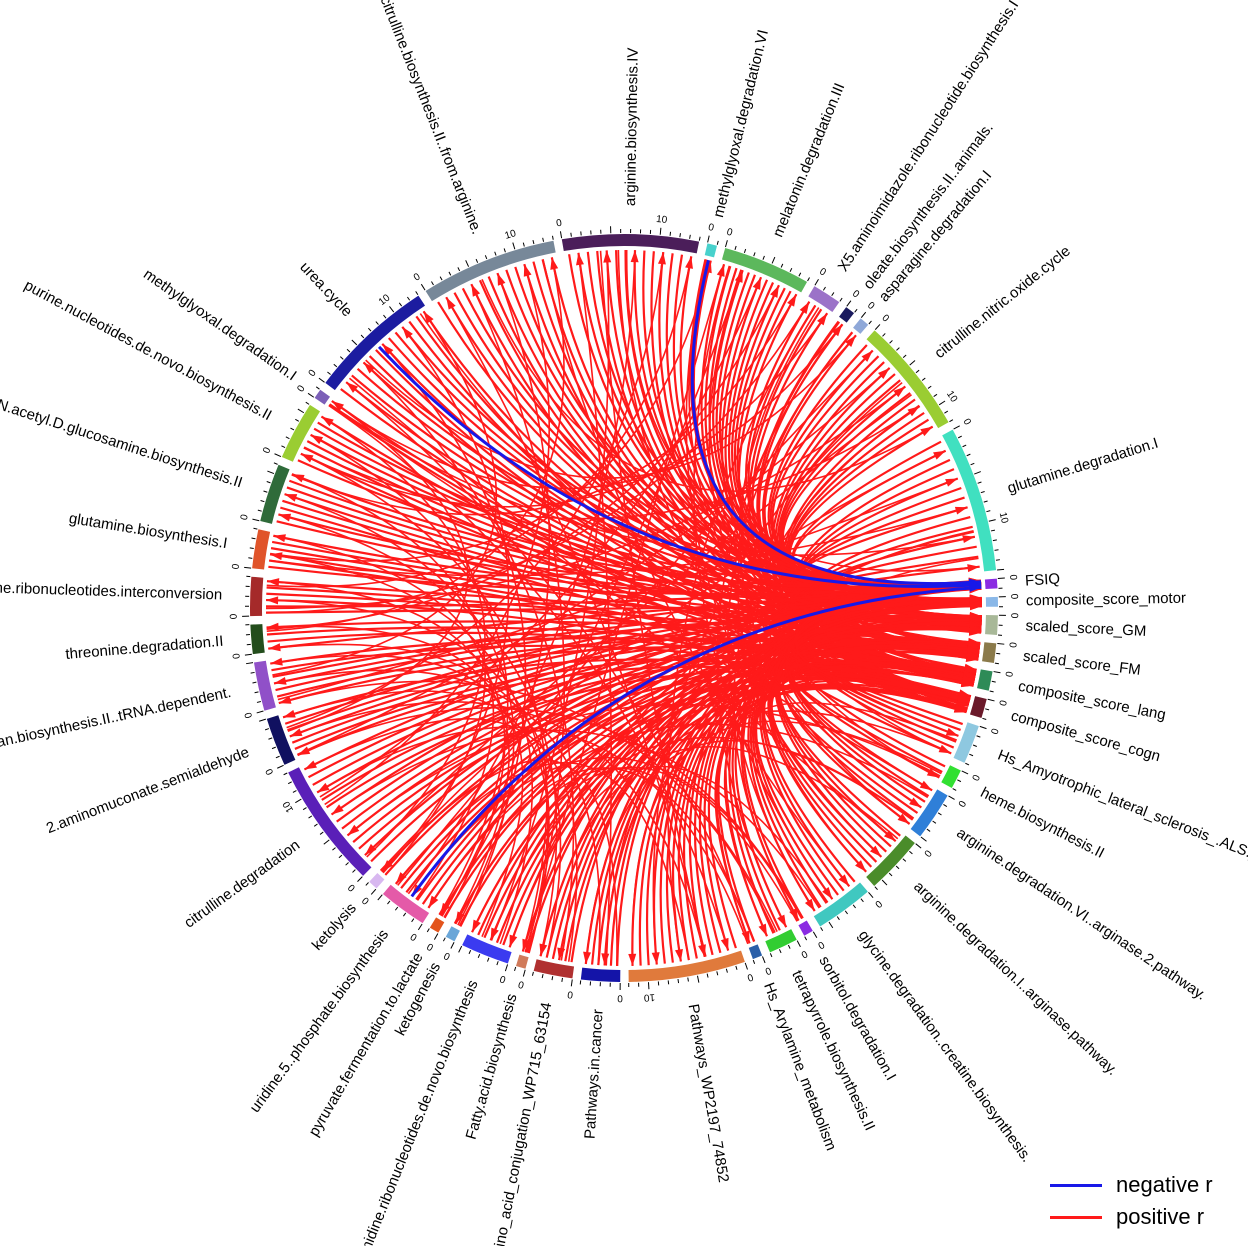 The width and height of the screenshot is (1248, 1246). What do you see at coordinates (1076, 1217) in the screenshot?
I see `legend-swatch-positive` at bounding box center [1076, 1217].